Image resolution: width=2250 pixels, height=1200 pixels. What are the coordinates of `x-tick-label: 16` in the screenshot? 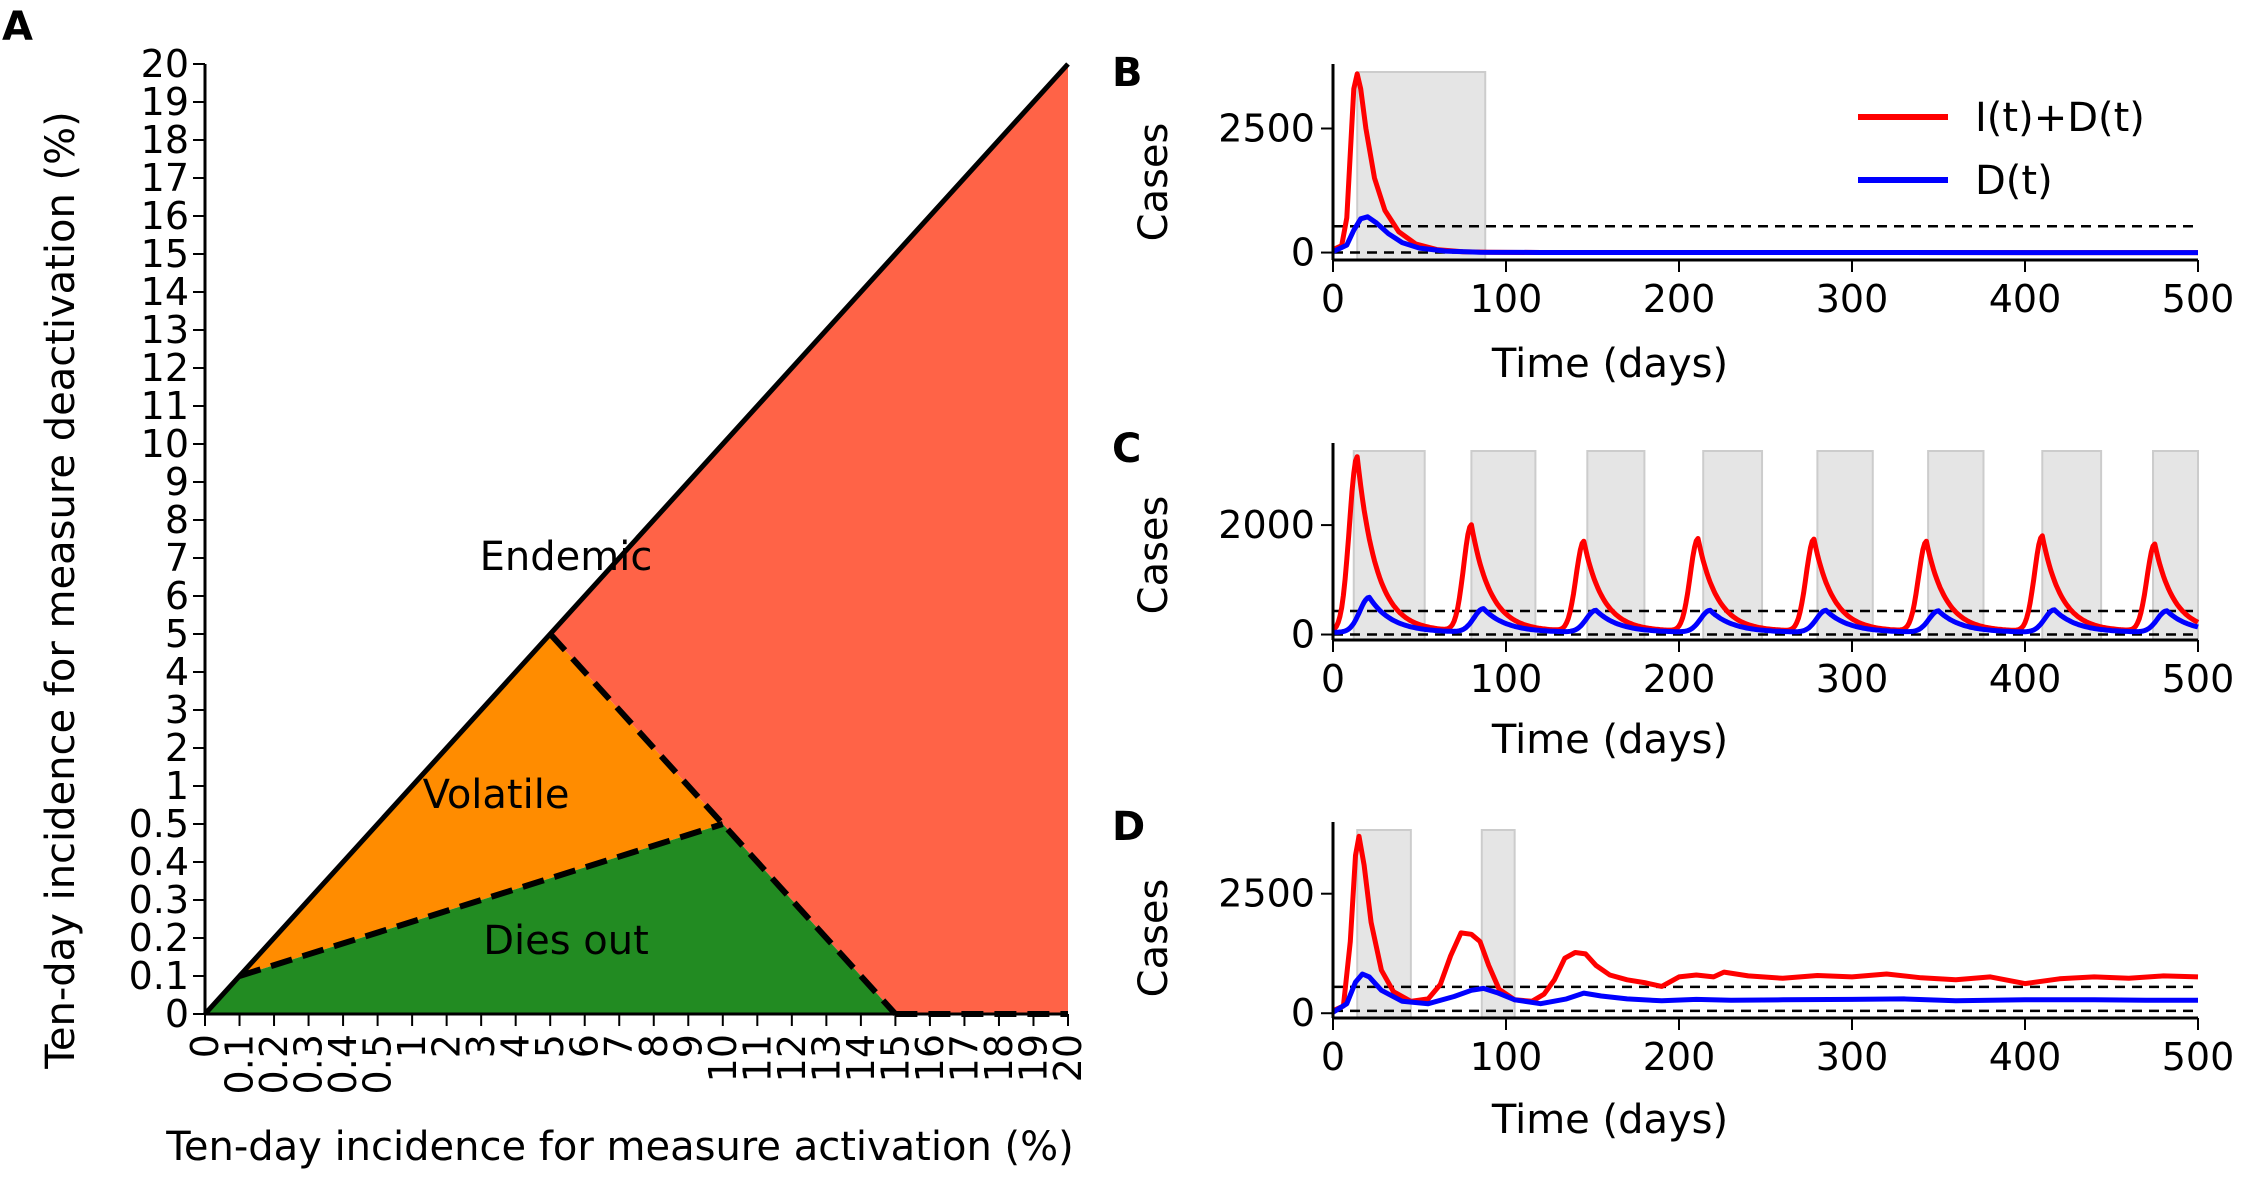 It's located at (930, 1058).